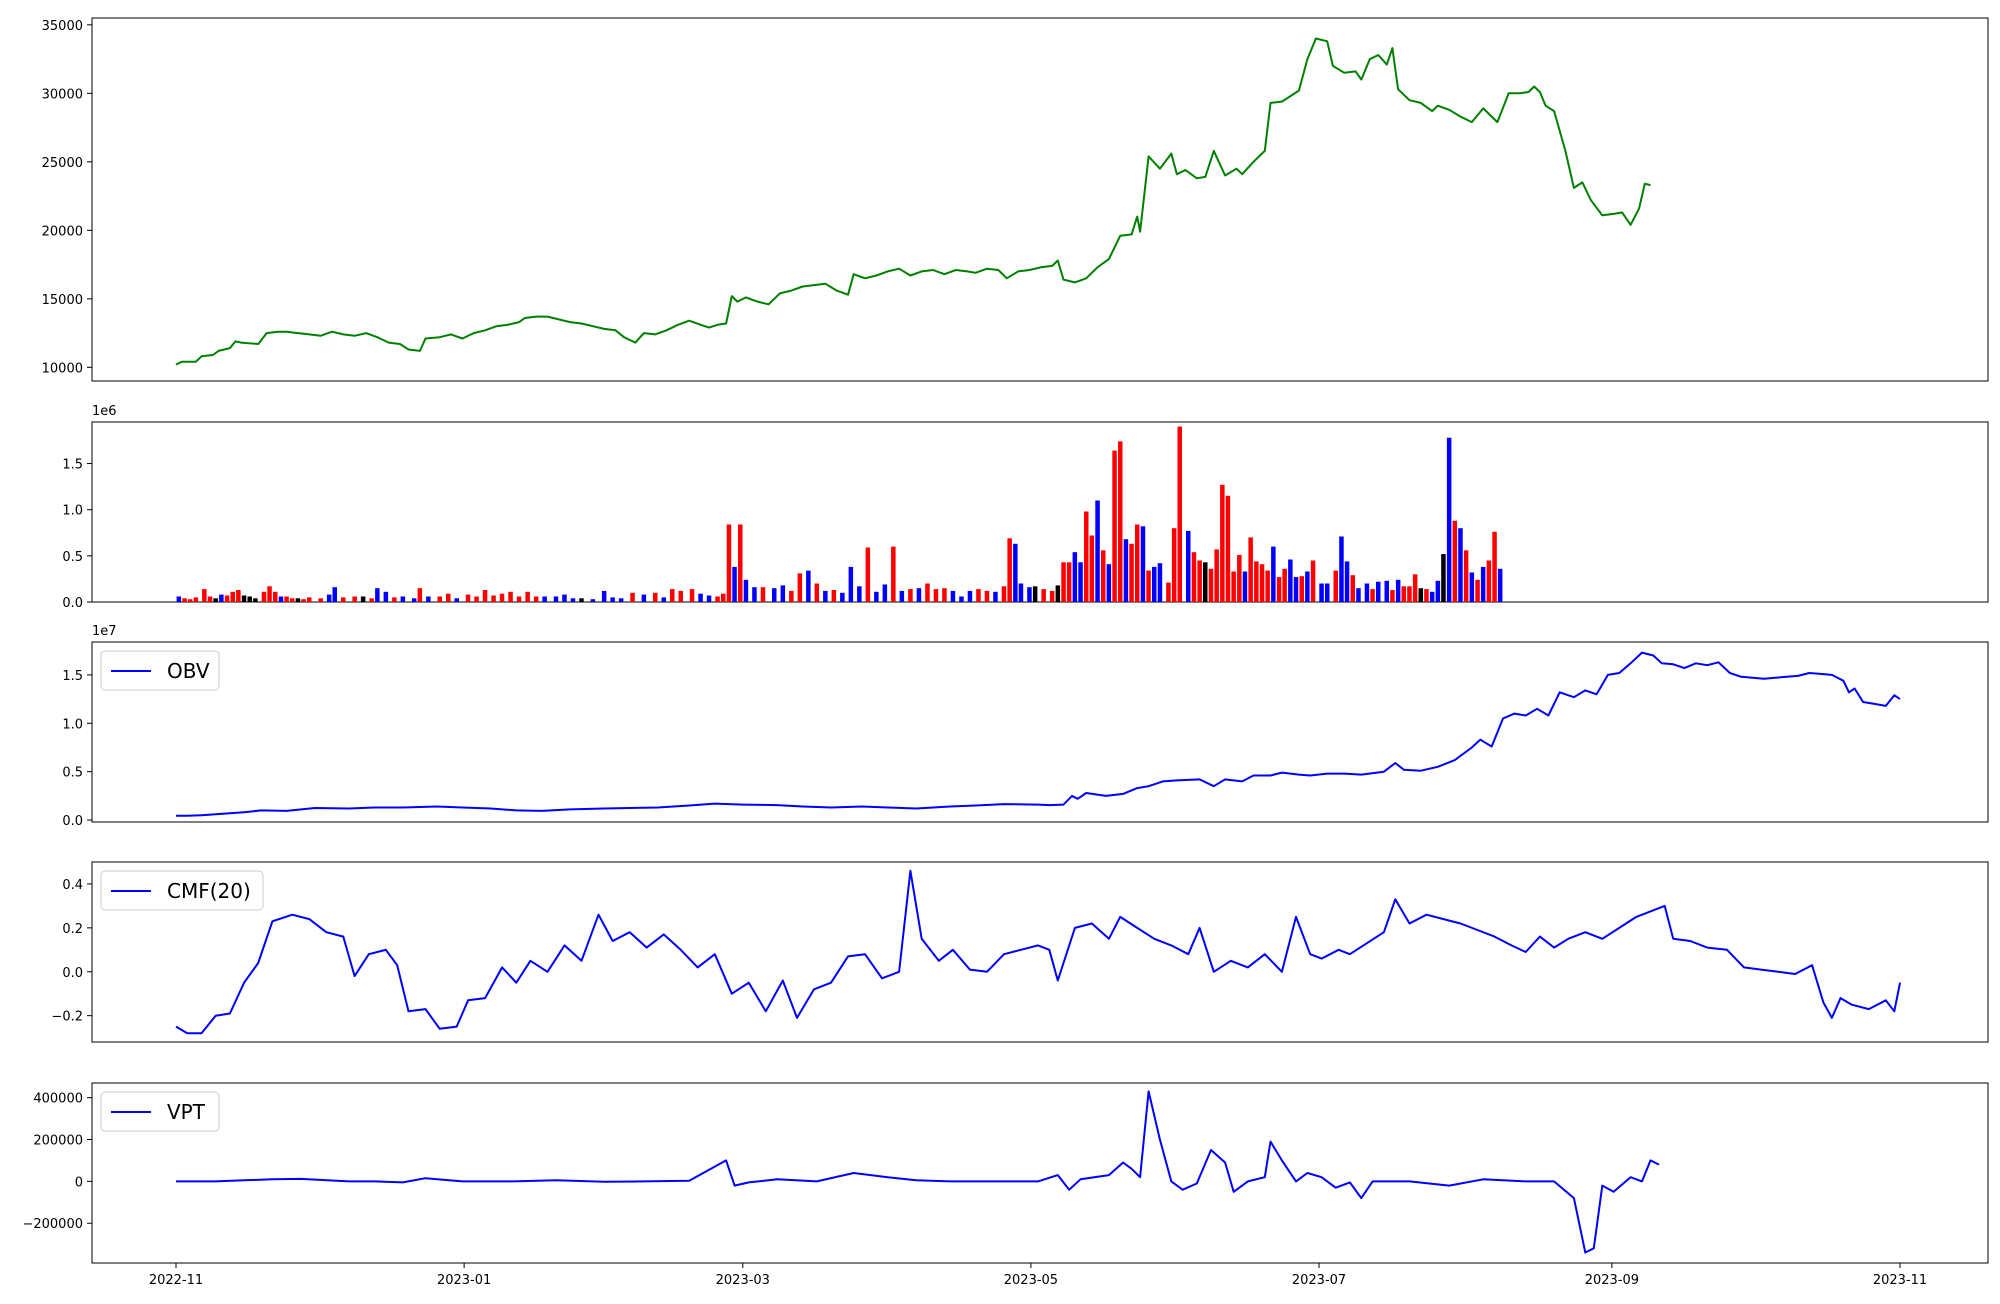  Describe the element at coordinates (182, 890) in the screenshot. I see `legend: CMF(20)` at that location.